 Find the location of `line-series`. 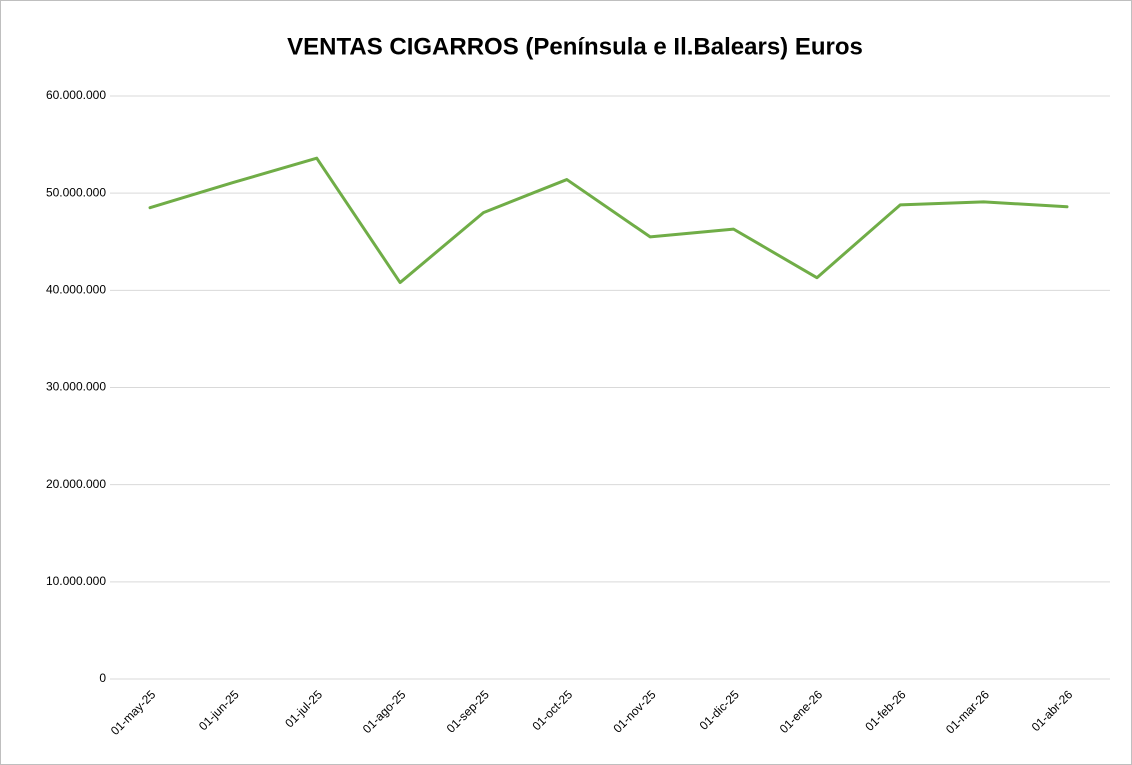

line-series is located at coordinates (608, 220).